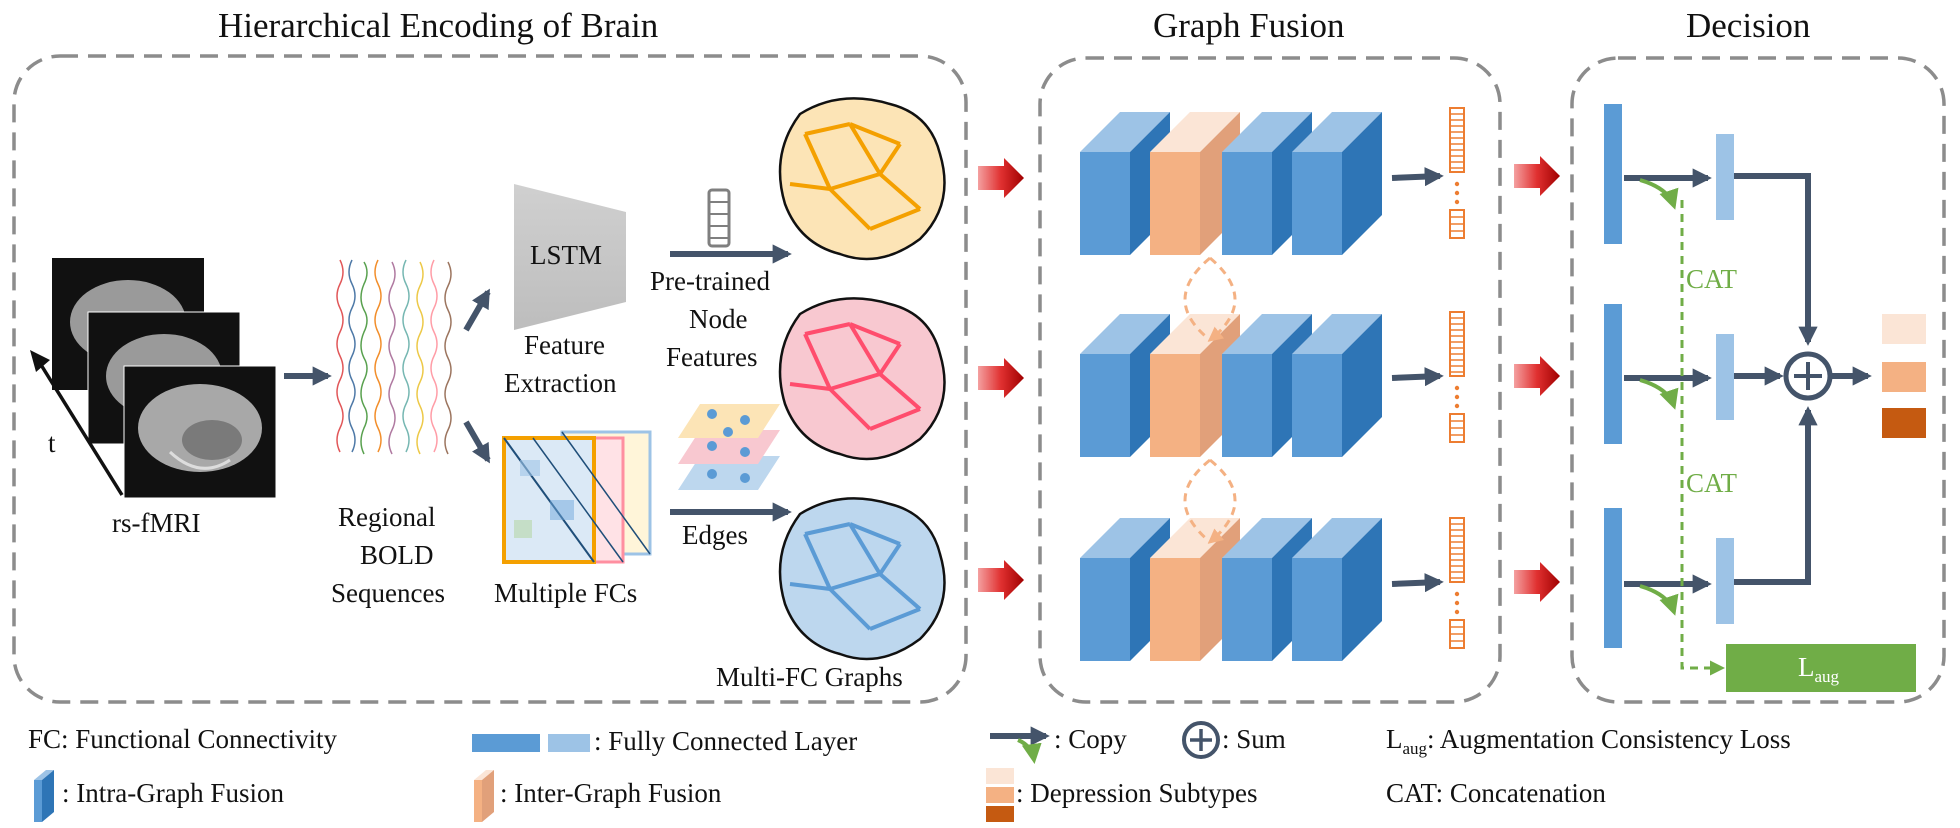  Describe the element at coordinates (44, 796) in the screenshot. I see `intra-graph-fusion-legend-icon` at that location.